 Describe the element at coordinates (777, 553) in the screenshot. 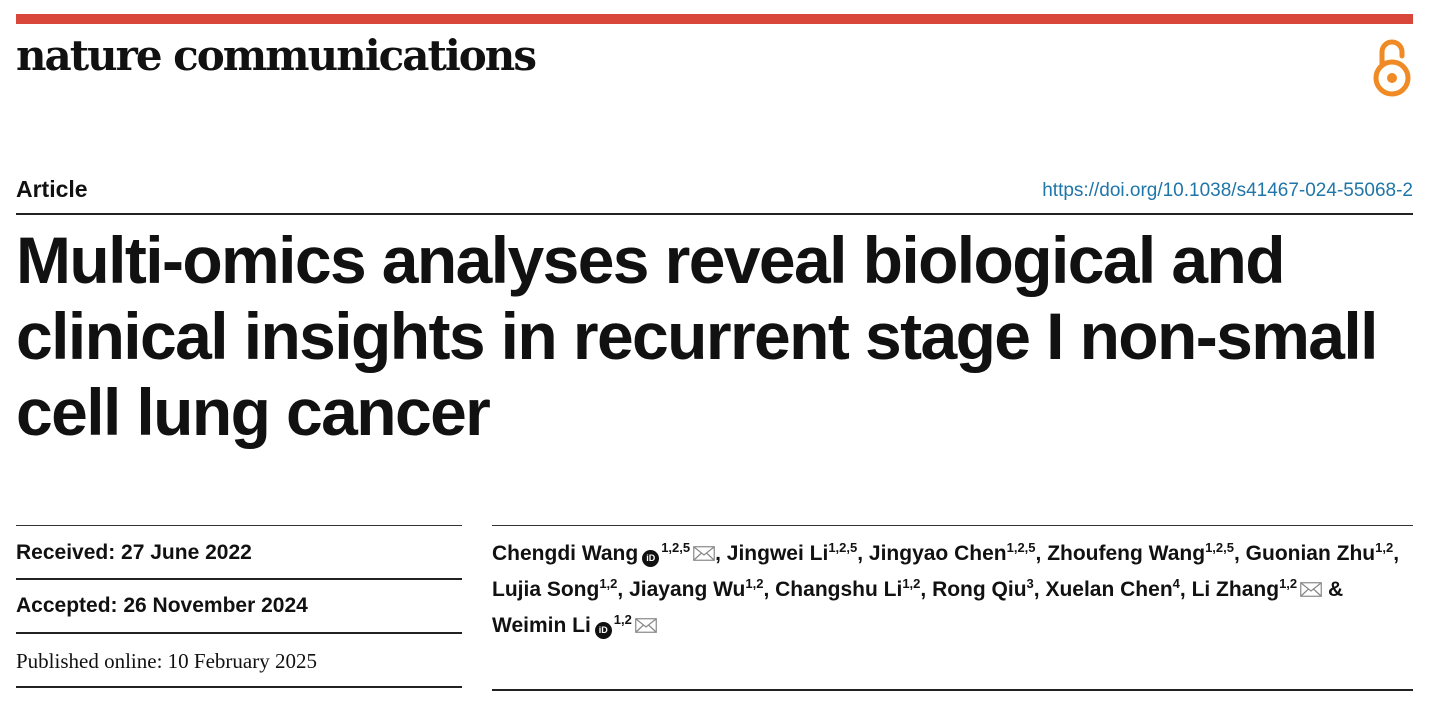

I see `author-name: Jingwei Li` at that location.